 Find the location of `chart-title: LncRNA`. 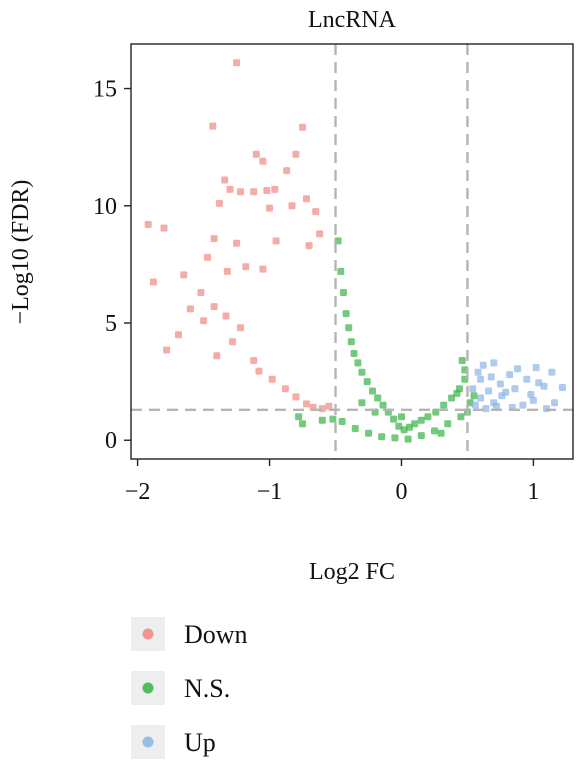

chart-title: LncRNA is located at coordinates (352, 20).